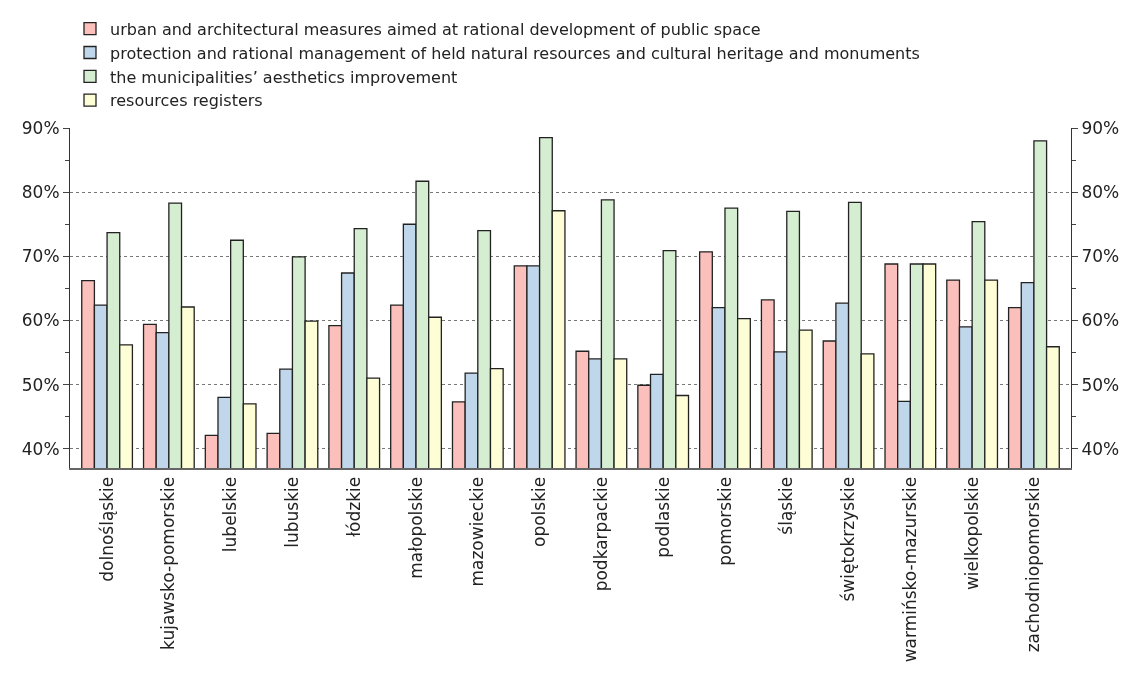 The height and width of the screenshot is (674, 1133). I want to click on y2-tick-label: 70%, so click(1100, 256).